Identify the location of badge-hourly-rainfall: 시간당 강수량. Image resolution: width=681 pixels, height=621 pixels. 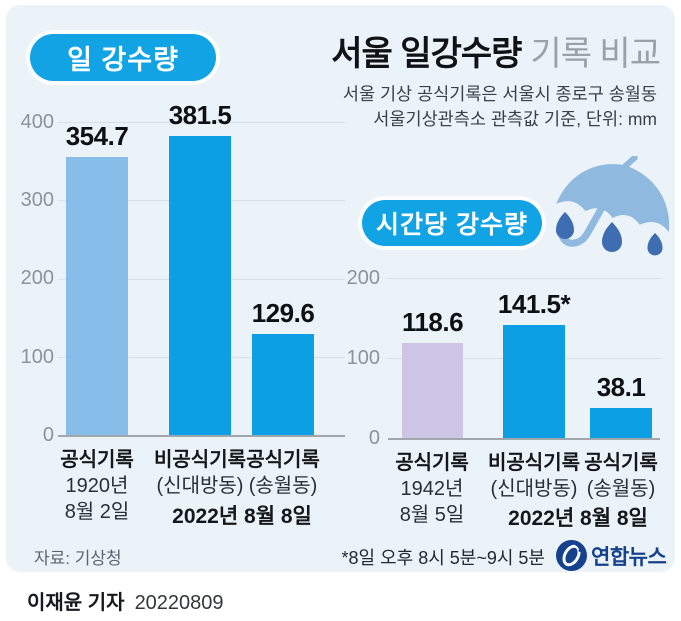
(452, 223).